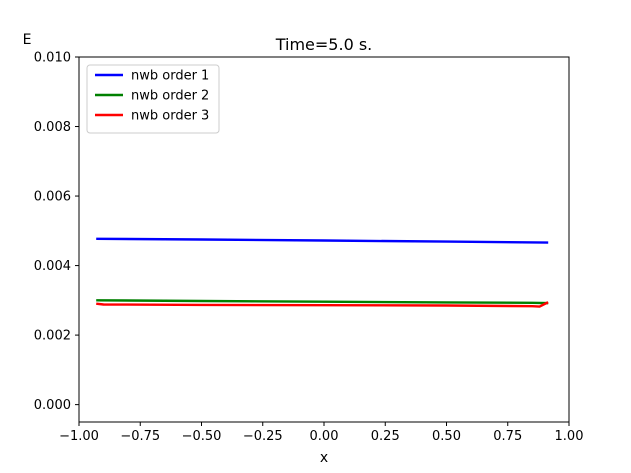 This screenshot has width=631, height=473. What do you see at coordinates (202, 436) in the screenshot?
I see `x-tick-label: −0.50` at bounding box center [202, 436].